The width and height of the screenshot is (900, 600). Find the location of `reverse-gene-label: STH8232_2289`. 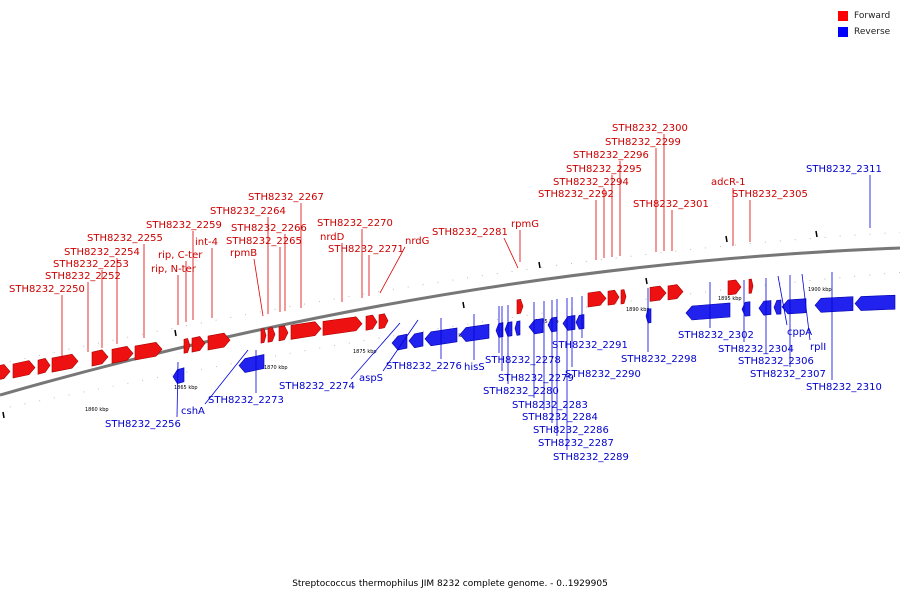

reverse-gene-label: STH8232_2289 is located at coordinates (591, 457).